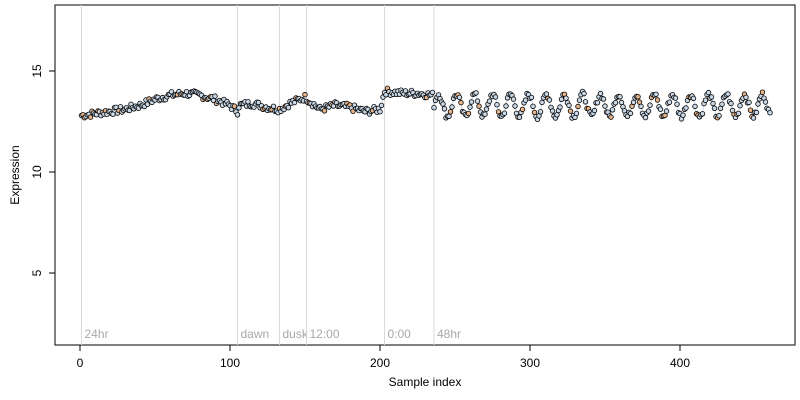  Describe the element at coordinates (425, 103) in the screenshot. I see `data-points` at that location.